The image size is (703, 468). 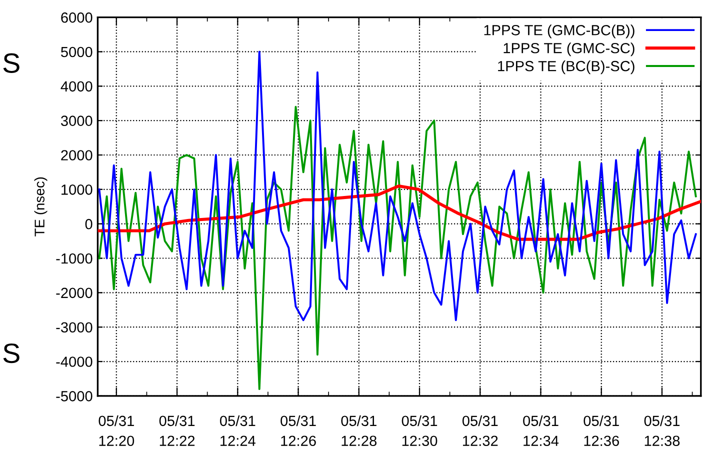 I want to click on y-tick-label: 0, so click(x=88, y=224).